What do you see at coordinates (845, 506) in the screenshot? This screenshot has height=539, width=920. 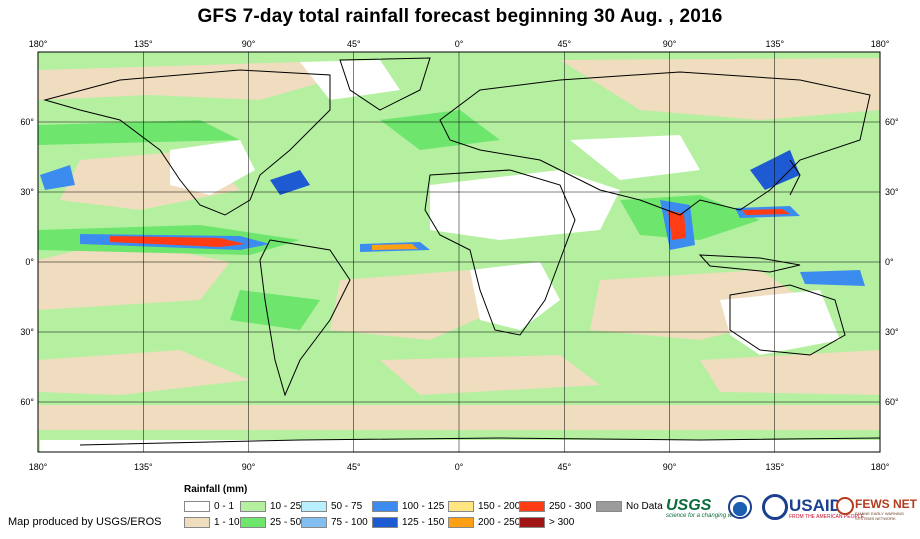 I see `fews-seal-icon` at bounding box center [845, 506].